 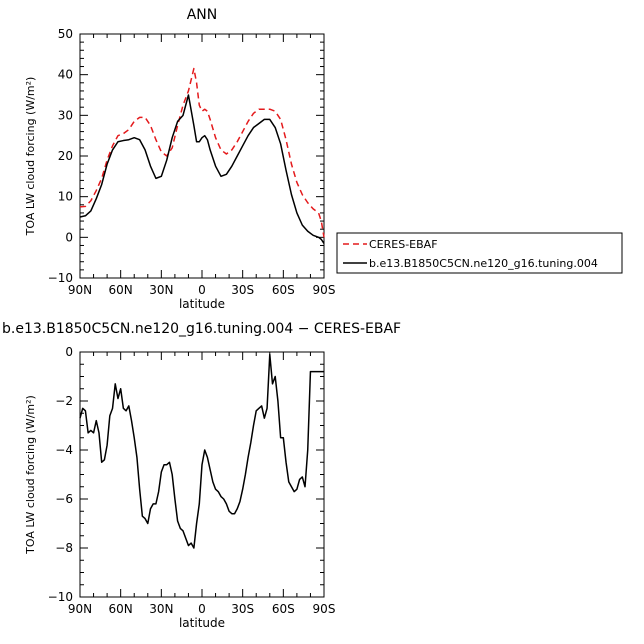 I want to click on y-tick-label: 10, so click(x=65, y=197).